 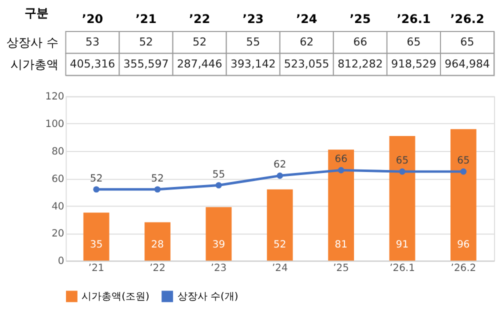 What do you see at coordinates (32, 42) in the screenshot?
I see `y-tick-label: 상장사 수` at bounding box center [32, 42].